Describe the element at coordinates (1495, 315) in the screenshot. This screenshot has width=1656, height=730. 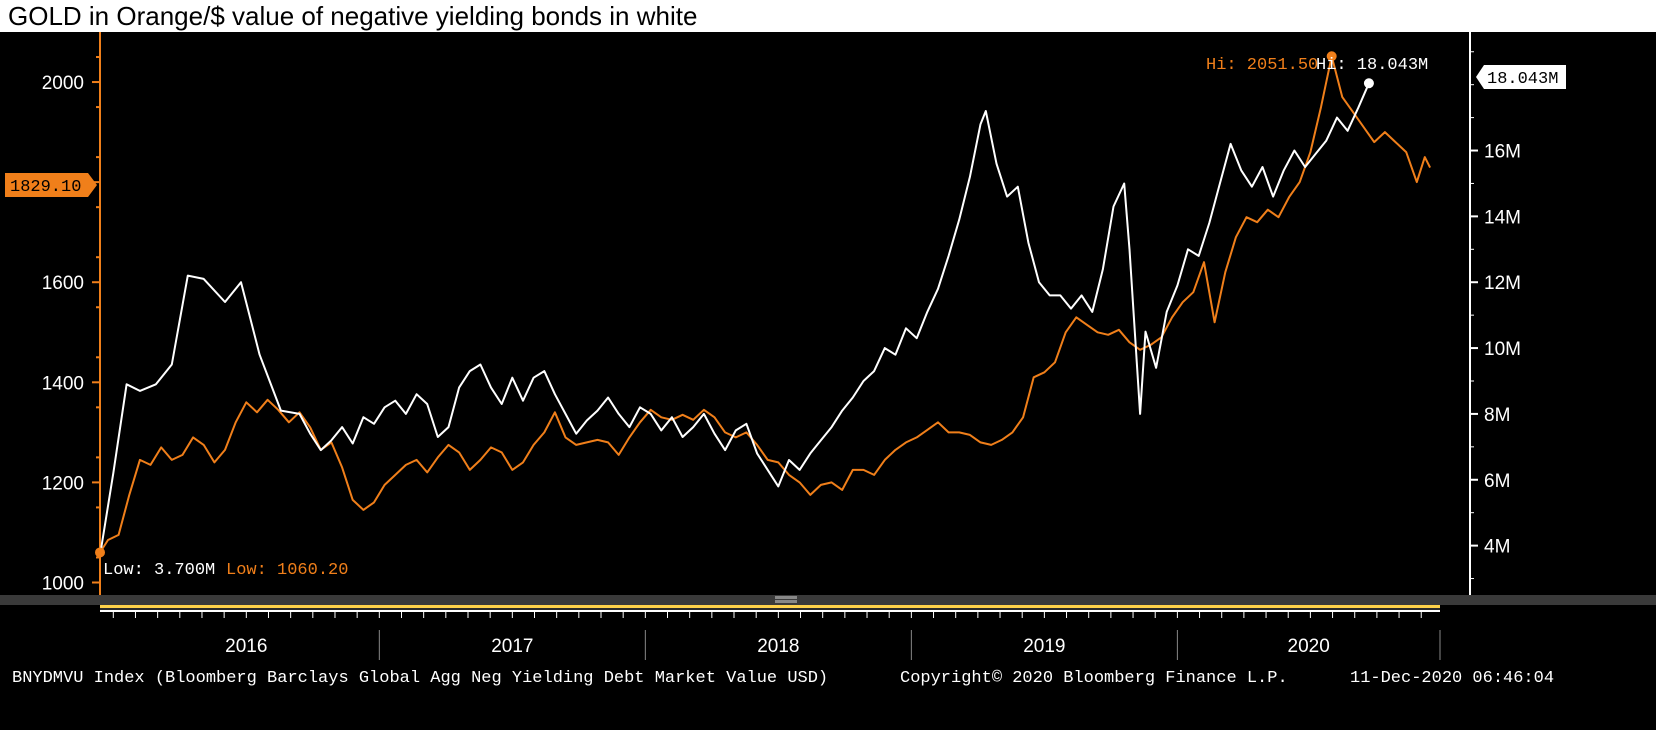
I see `right-axis-ticks: 4M 6M 8M 10M 12M 14M 16M` at that location.